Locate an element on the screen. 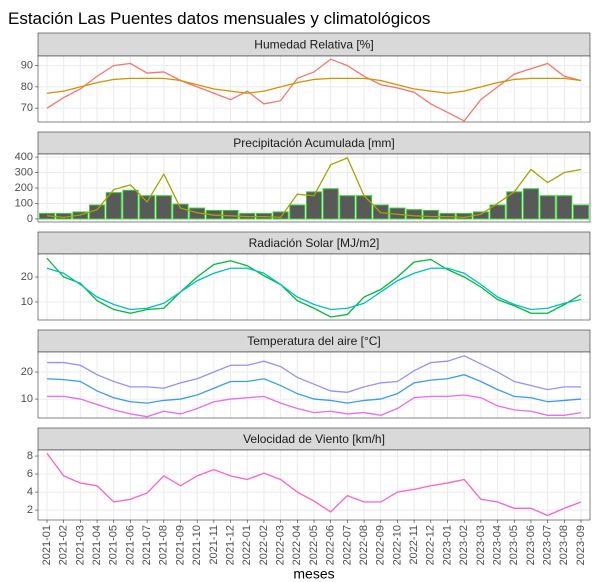 The height and width of the screenshot is (582, 592). x-tick-label: 2023-05 is located at coordinates (514, 545).